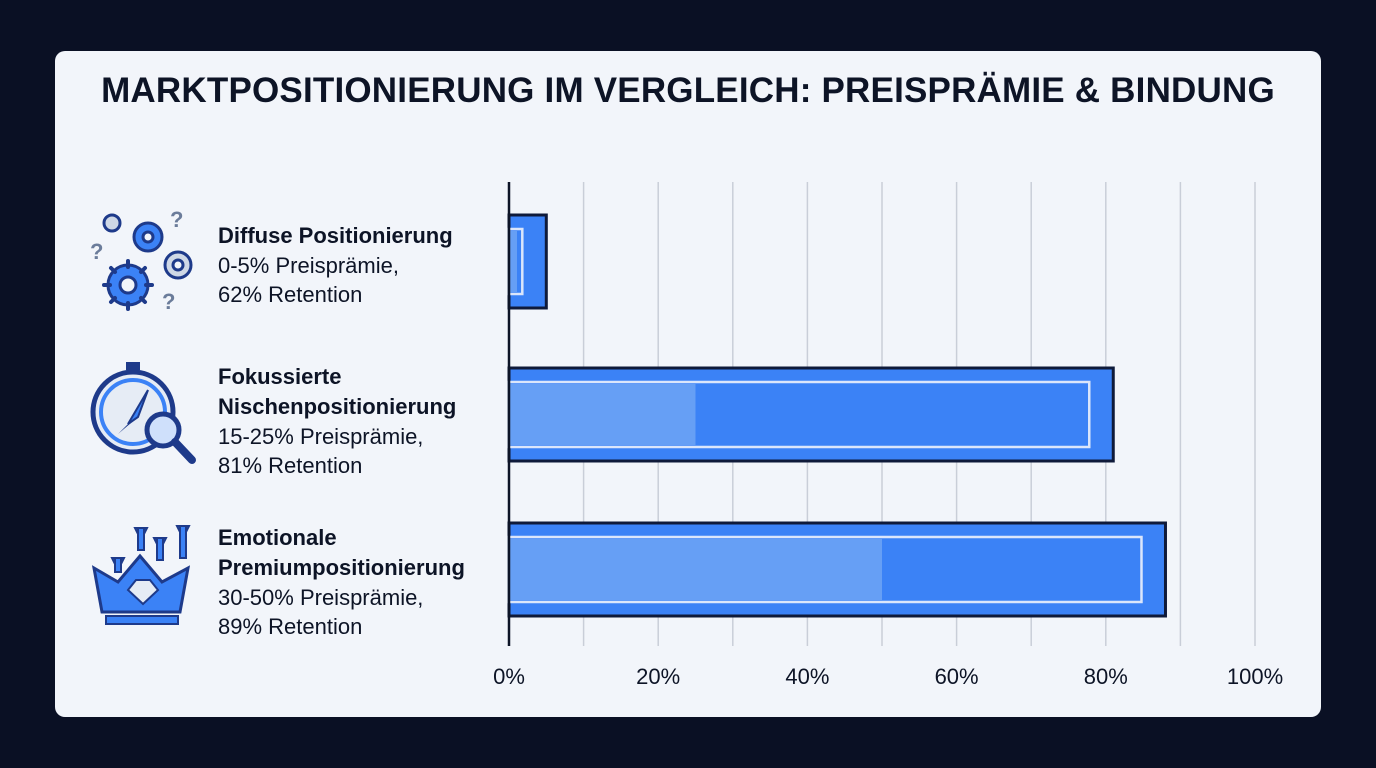  What do you see at coordinates (337, 406) in the screenshot?
I see `row-name-line2: Nischenpositionierung` at bounding box center [337, 406].